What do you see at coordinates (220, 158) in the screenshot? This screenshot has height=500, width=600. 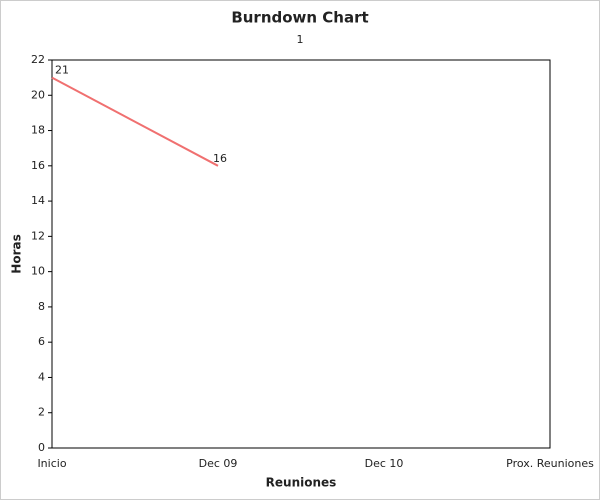 I see `data-label: 16` at bounding box center [220, 158].